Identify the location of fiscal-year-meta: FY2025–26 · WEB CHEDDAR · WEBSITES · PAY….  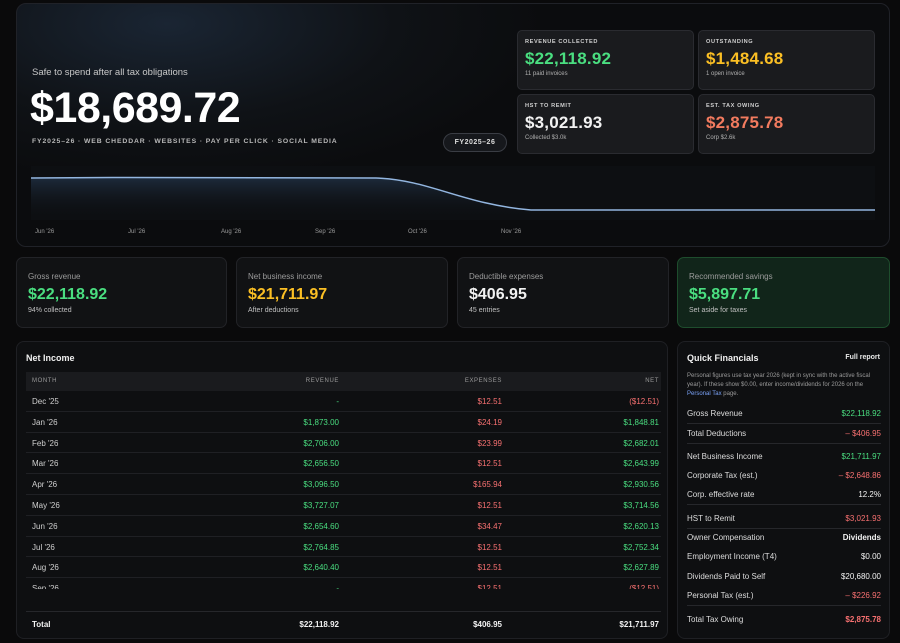
(185, 141).